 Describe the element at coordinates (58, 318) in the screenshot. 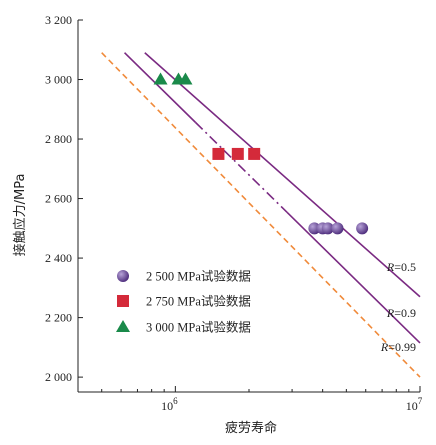

I see `y-tick-label: 2 200` at that location.